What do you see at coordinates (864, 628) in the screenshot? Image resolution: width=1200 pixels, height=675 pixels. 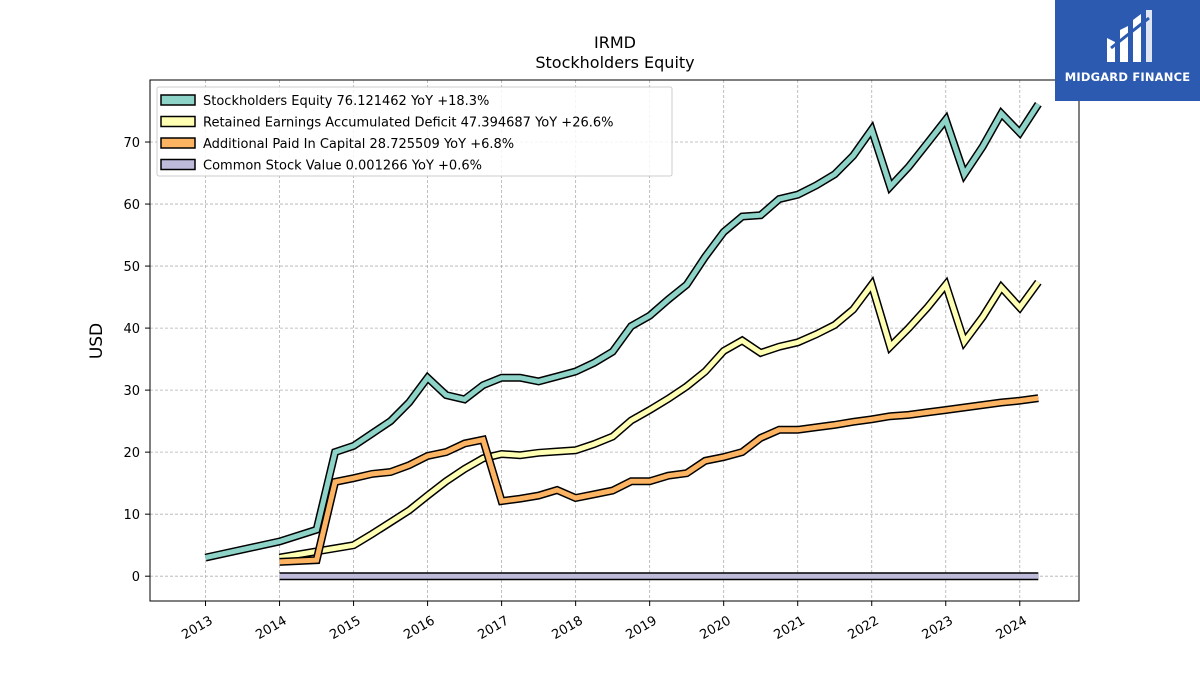 I see `x-tick-label: 2022` at bounding box center [864, 628].